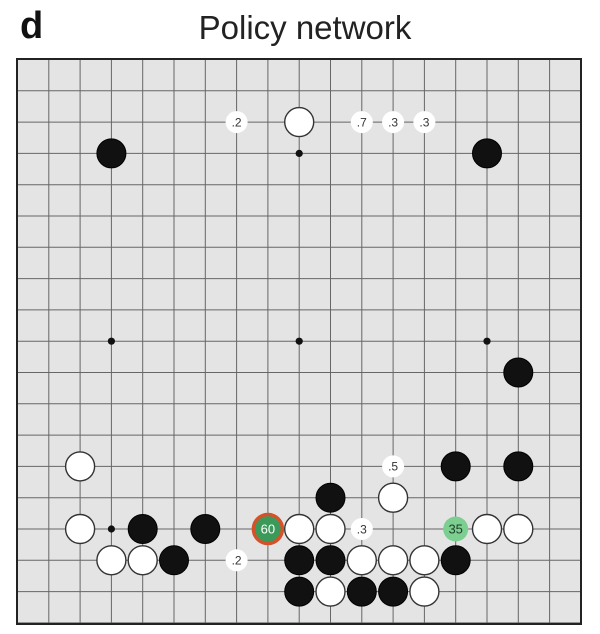  I want to click on move-probability: 35, so click(456, 529).